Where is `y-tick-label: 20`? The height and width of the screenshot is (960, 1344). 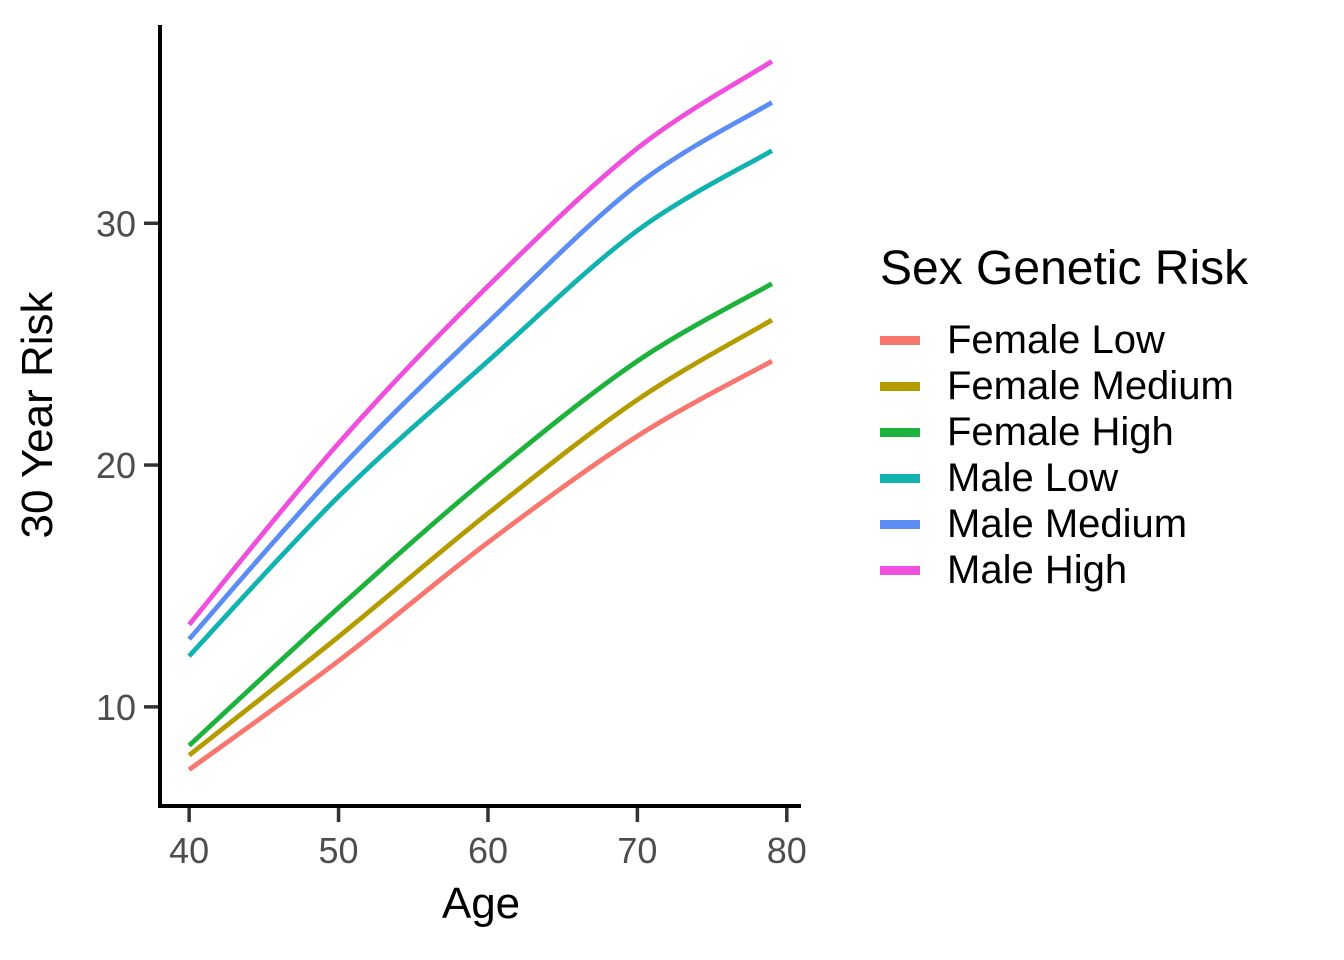 y-tick-label: 20 is located at coordinates (116, 465).